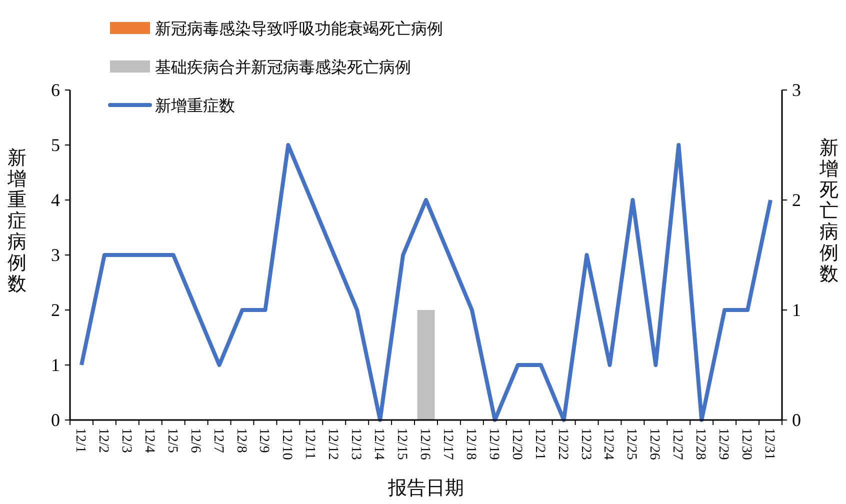 This screenshot has width=846, height=504. What do you see at coordinates (654, 444) in the screenshot?
I see `x-tick-label: 12/26` at bounding box center [654, 444].